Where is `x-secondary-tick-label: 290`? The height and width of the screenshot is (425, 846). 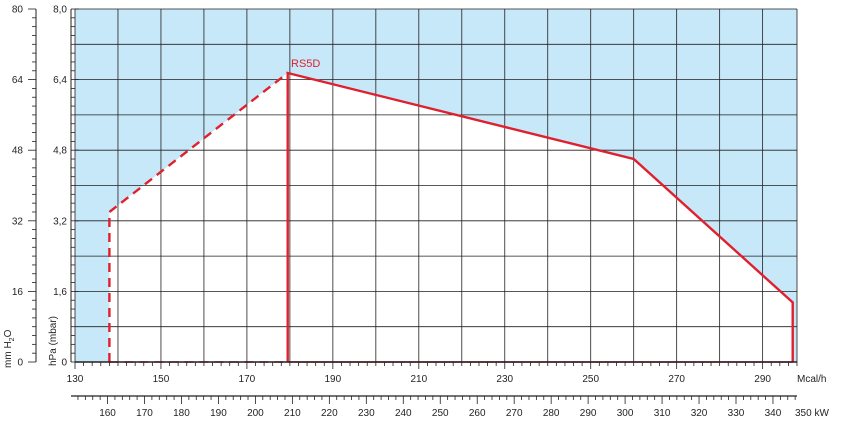
x-secondary-tick-label: 290 is located at coordinates (588, 413).